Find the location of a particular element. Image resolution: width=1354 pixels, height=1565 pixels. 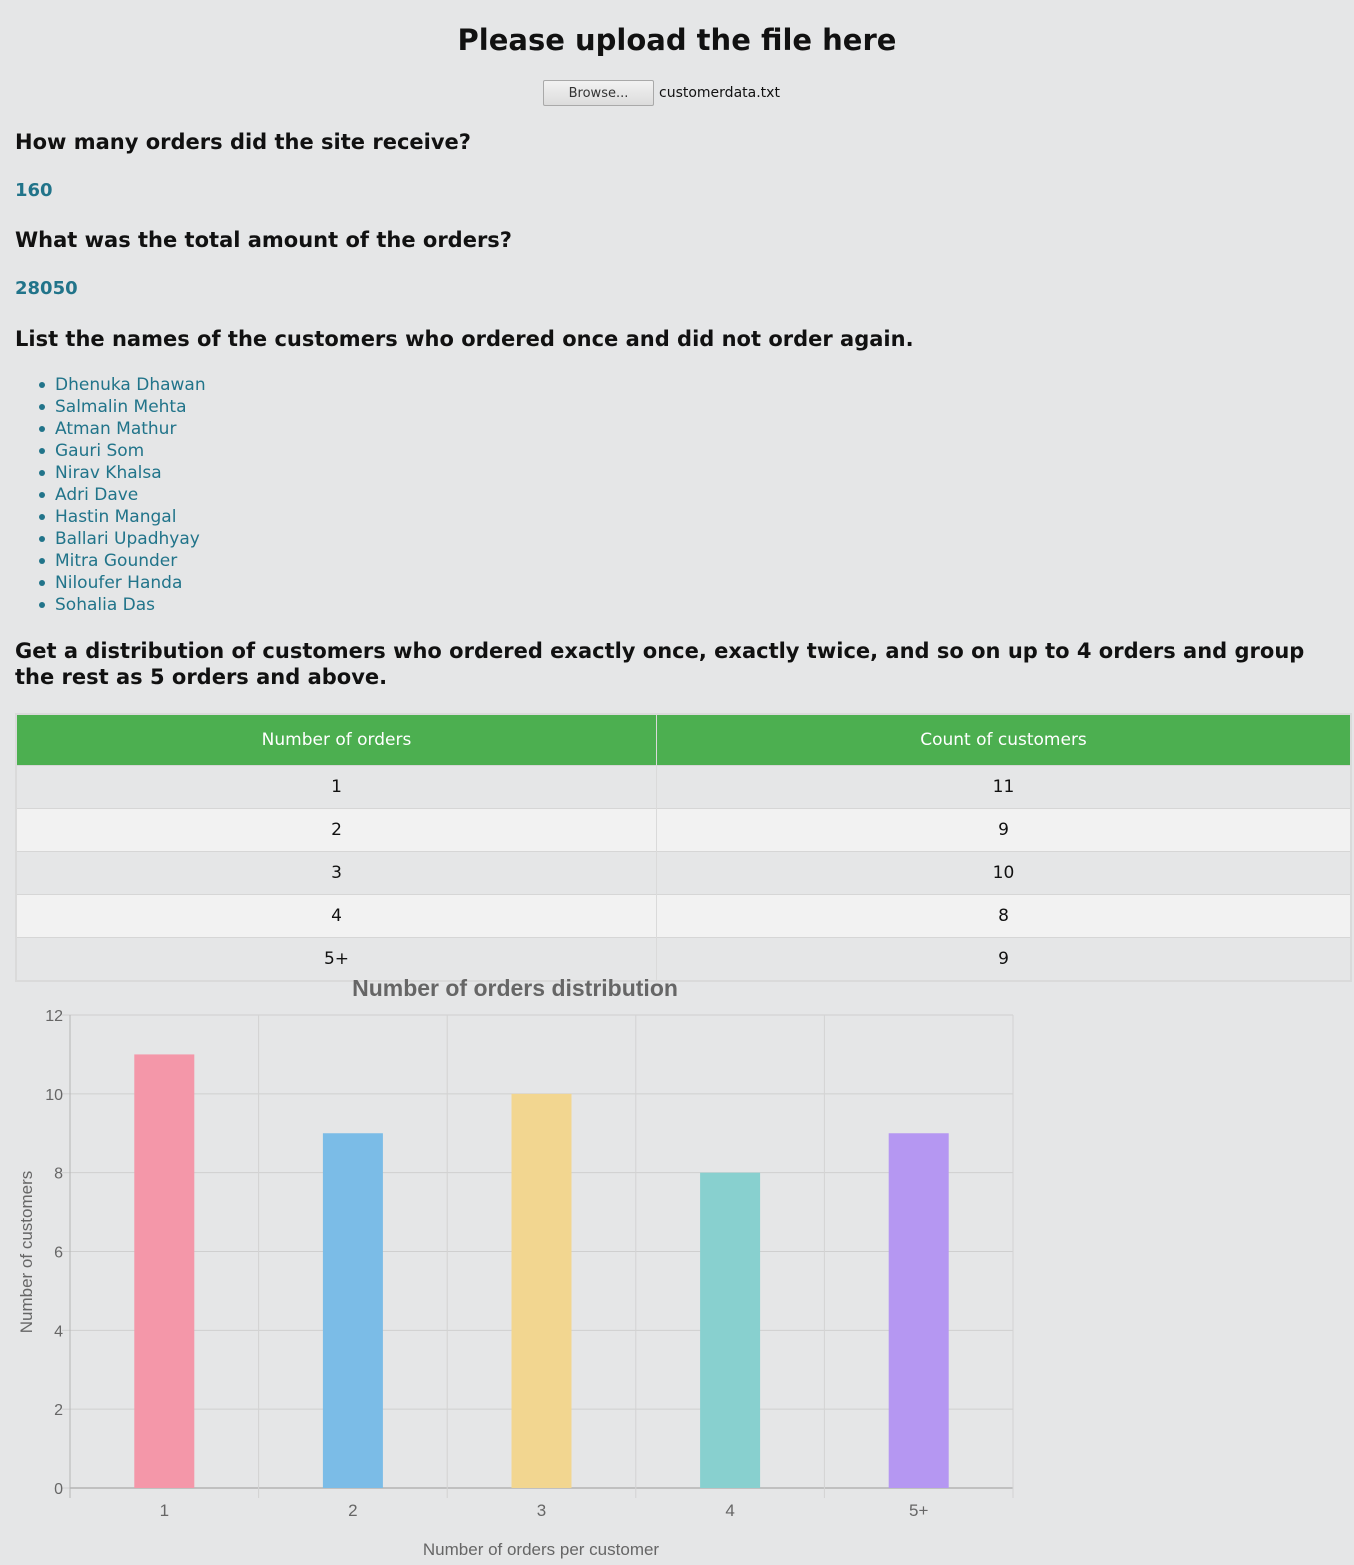

list-item: Sohalia Das is located at coordinates (122, 605).